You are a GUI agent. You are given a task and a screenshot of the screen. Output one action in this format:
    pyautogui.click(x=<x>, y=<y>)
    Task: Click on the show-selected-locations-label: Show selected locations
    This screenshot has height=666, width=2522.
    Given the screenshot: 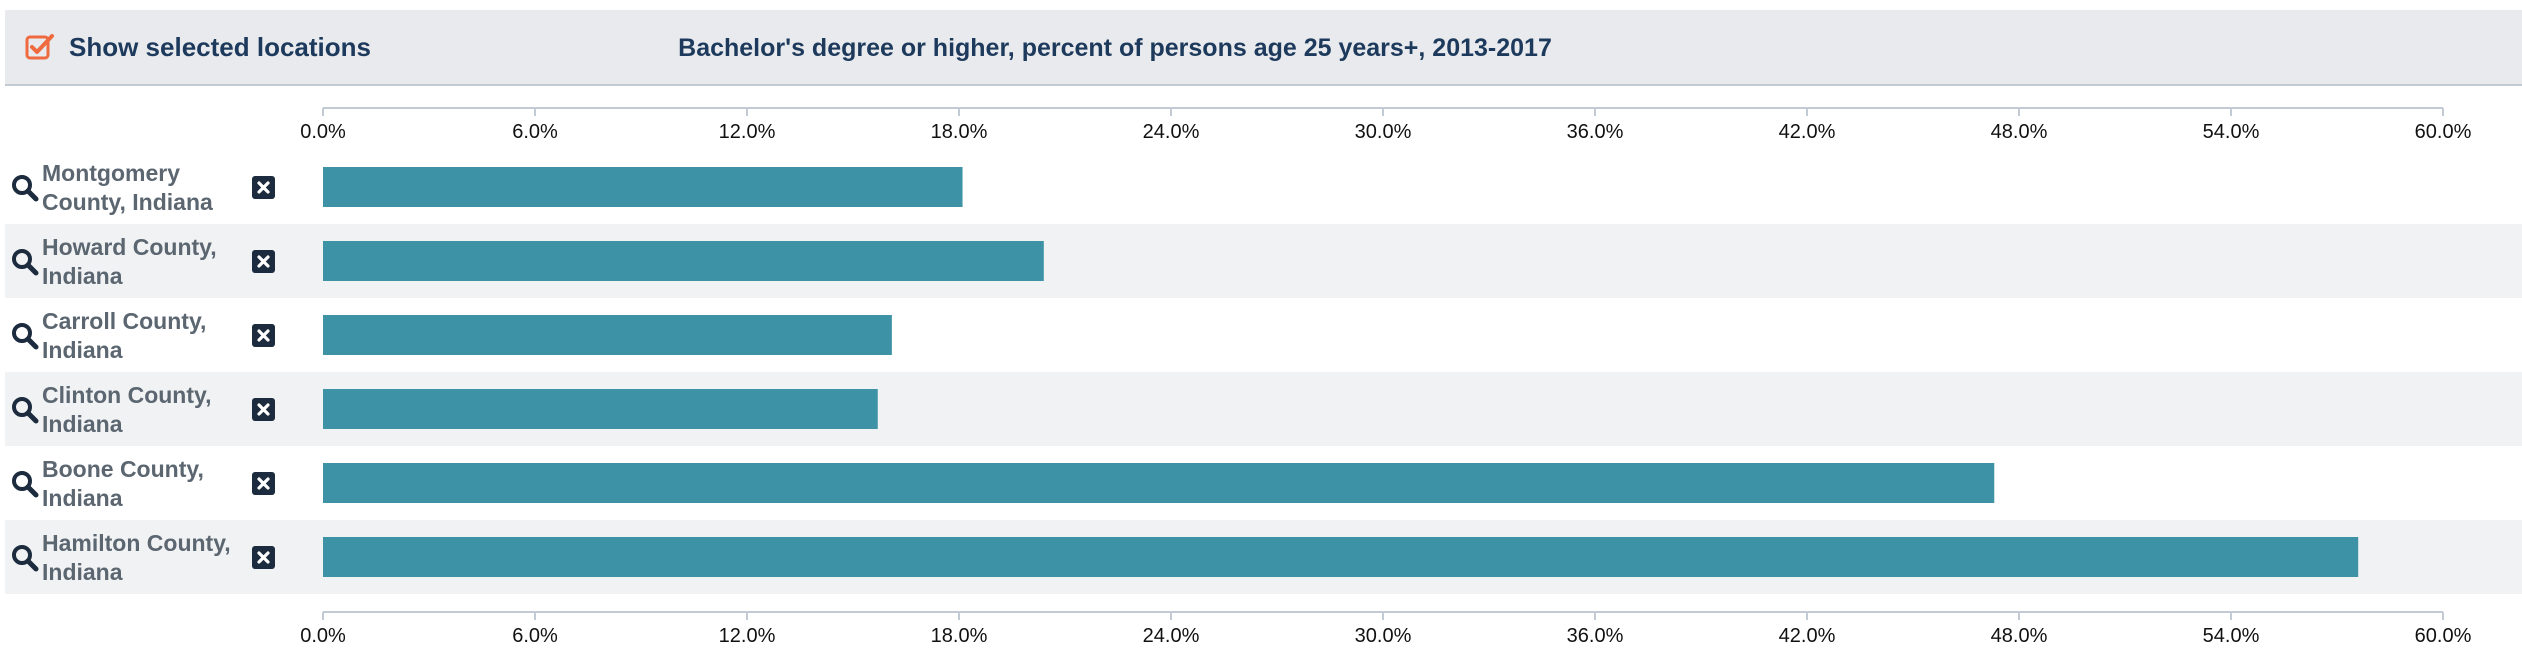 What is the action you would take?
    pyautogui.click(x=220, y=46)
    